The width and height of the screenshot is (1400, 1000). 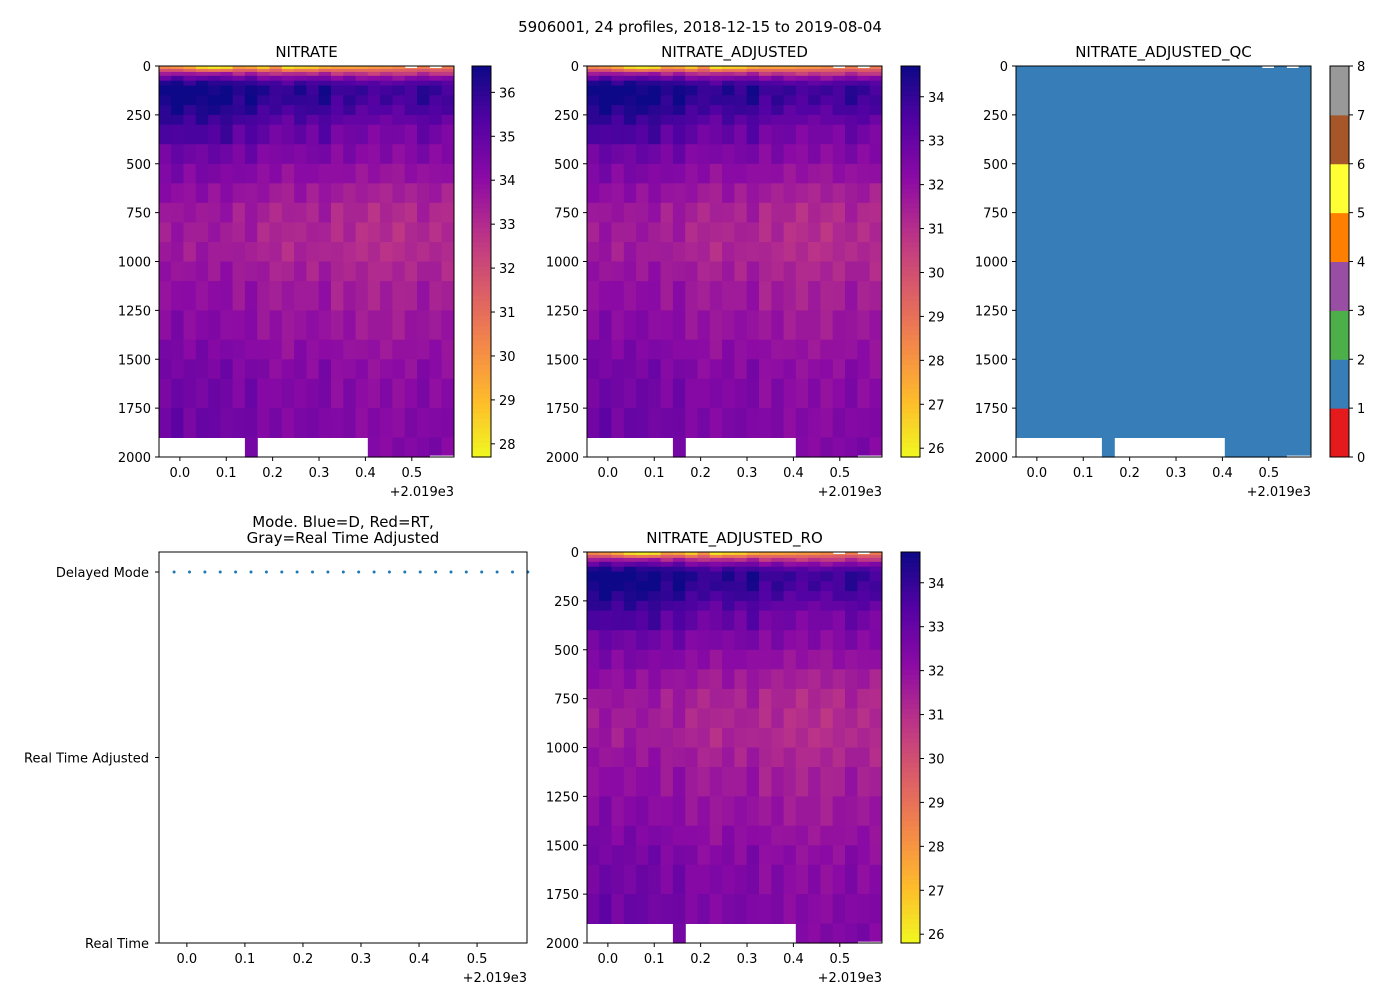 What do you see at coordinates (936, 628) in the screenshot?
I see `colorbar-tick-label: 33` at bounding box center [936, 628].